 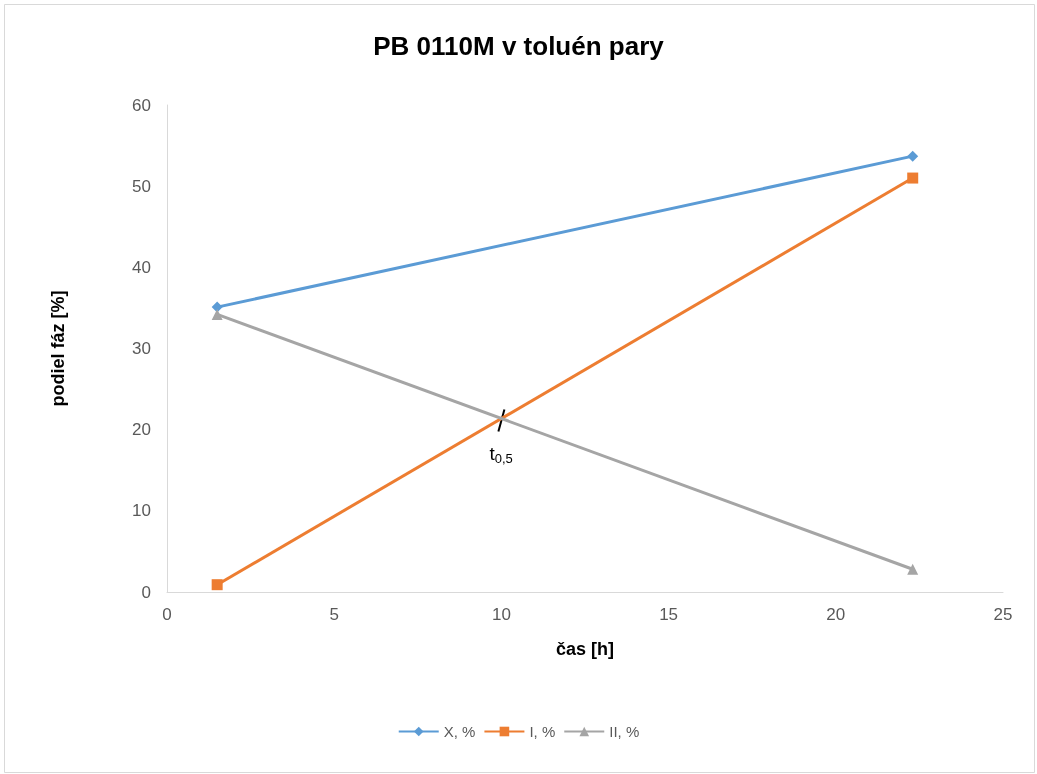 What do you see at coordinates (141, 430) in the screenshot?
I see `y-tick-label: 20` at bounding box center [141, 430].